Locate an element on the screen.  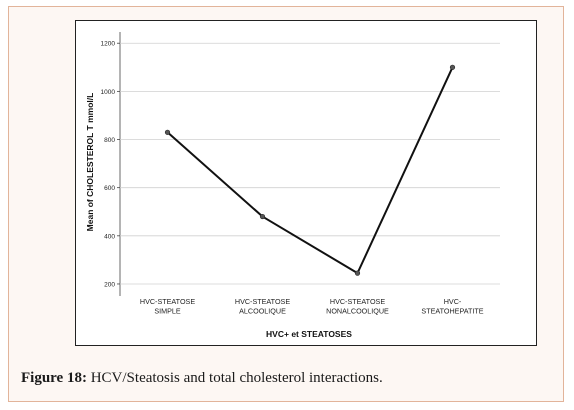
x-category-label: HVC-STEATOSE ALCOOLIQUE is located at coordinates (262, 306).